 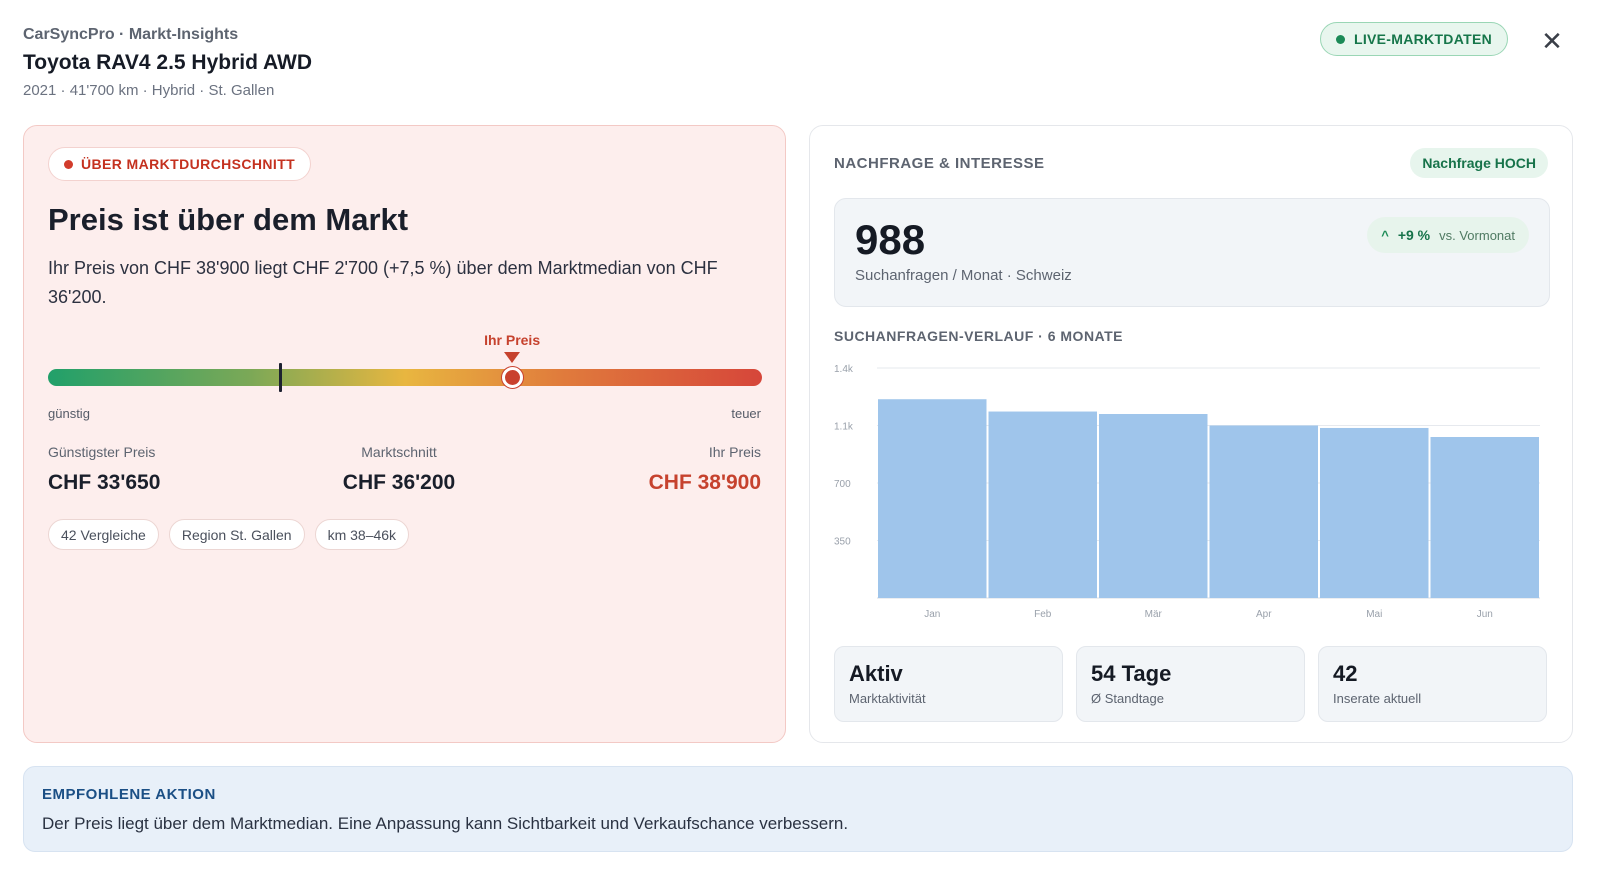 What do you see at coordinates (979, 336) in the screenshot?
I see `chart-title: SUCHANFRAGEN-VERLAUF · 6 MONATE` at bounding box center [979, 336].